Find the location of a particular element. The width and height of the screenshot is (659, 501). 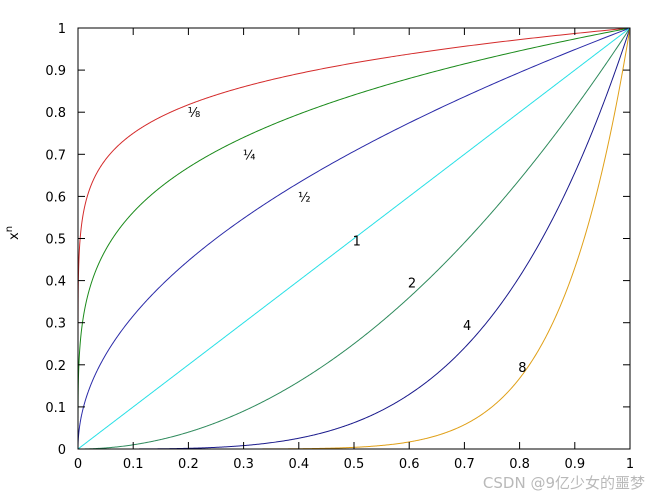

y-tick-label-6: 0.6 is located at coordinates (55, 197).